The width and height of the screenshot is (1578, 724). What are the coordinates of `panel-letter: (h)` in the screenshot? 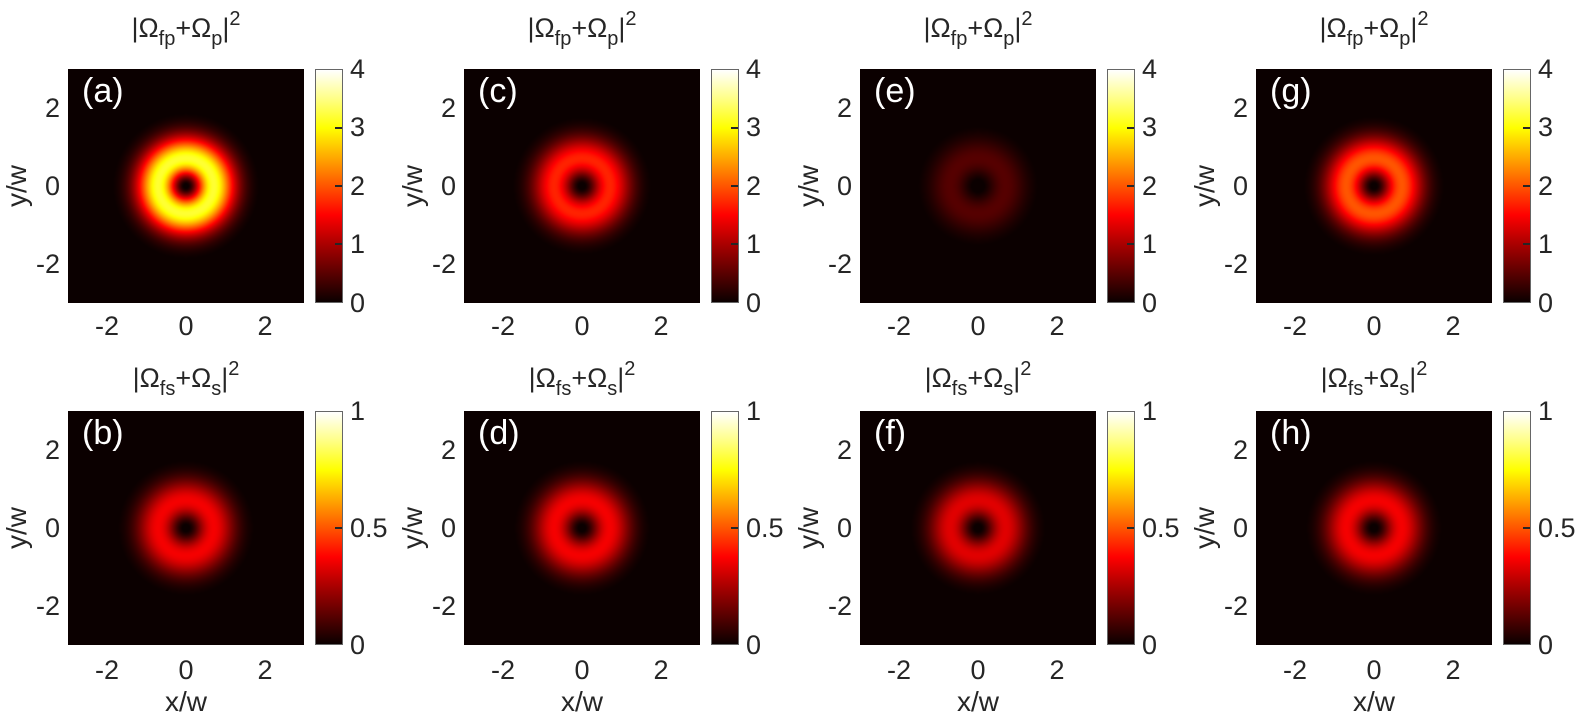 It's located at (1291, 433).